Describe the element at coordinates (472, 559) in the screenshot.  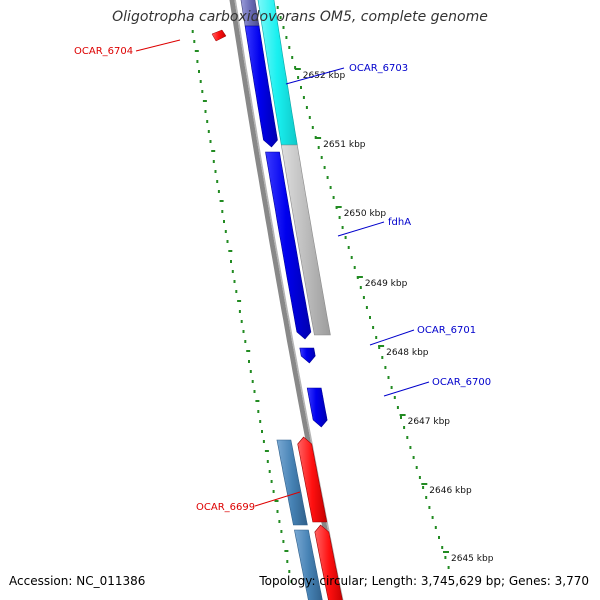
I see `scale-tick-label: 2645 kbp` at that location.